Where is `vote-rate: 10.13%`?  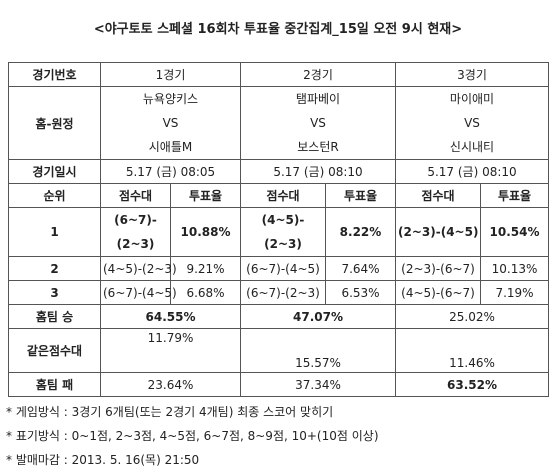 vote-rate: 10.13% is located at coordinates (514, 268).